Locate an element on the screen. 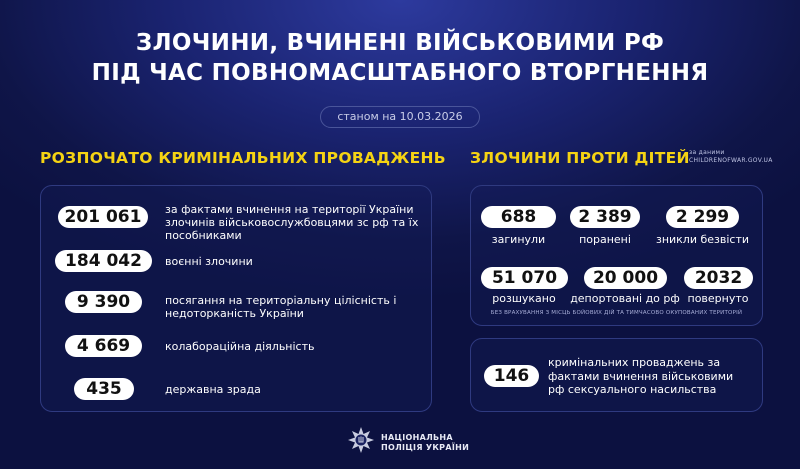  police-star-icon is located at coordinates (361, 440).